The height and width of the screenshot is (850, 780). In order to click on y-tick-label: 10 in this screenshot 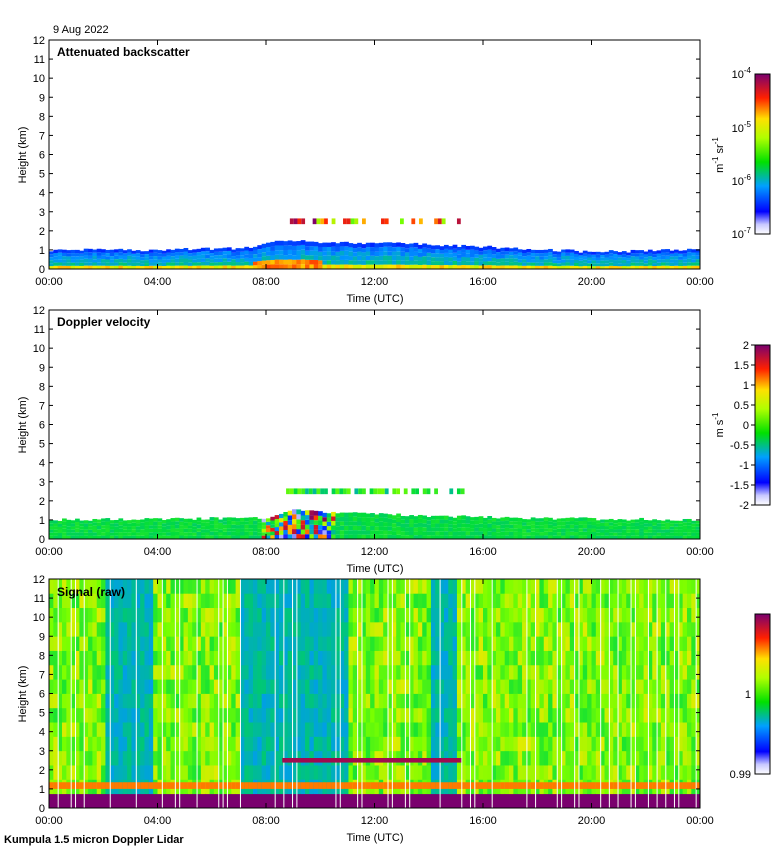, I will do `click(39, 618)`.